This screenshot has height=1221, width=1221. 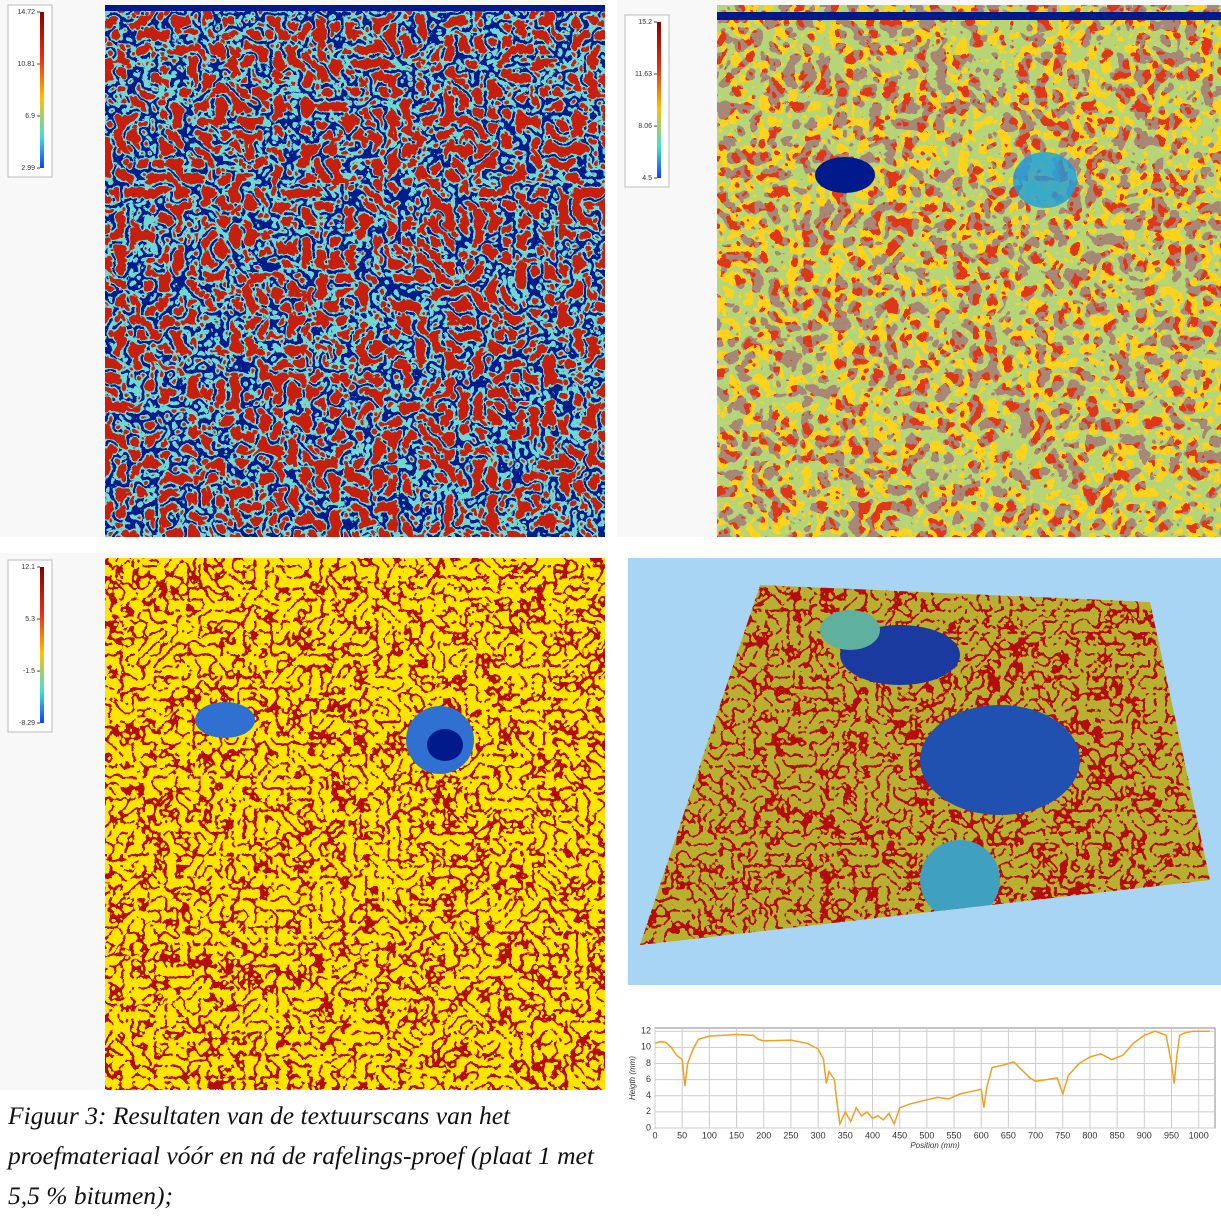 I want to click on x-tick-label: 650, so click(x=1008, y=1135).